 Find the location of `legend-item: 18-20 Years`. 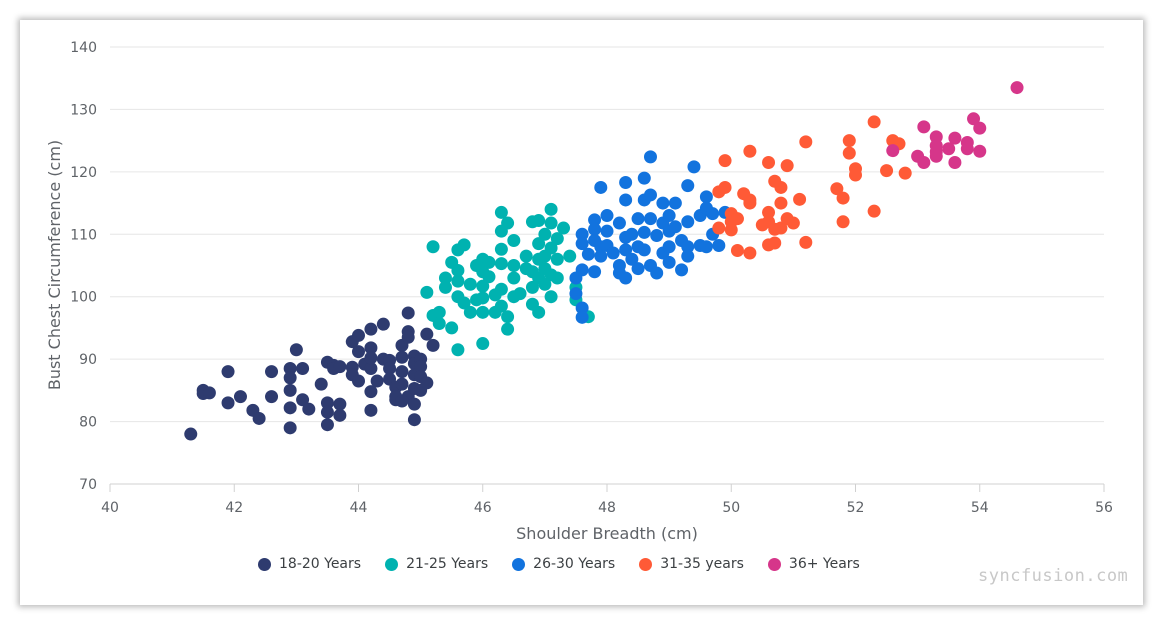

legend-item: 18-20 Years is located at coordinates (309, 564).